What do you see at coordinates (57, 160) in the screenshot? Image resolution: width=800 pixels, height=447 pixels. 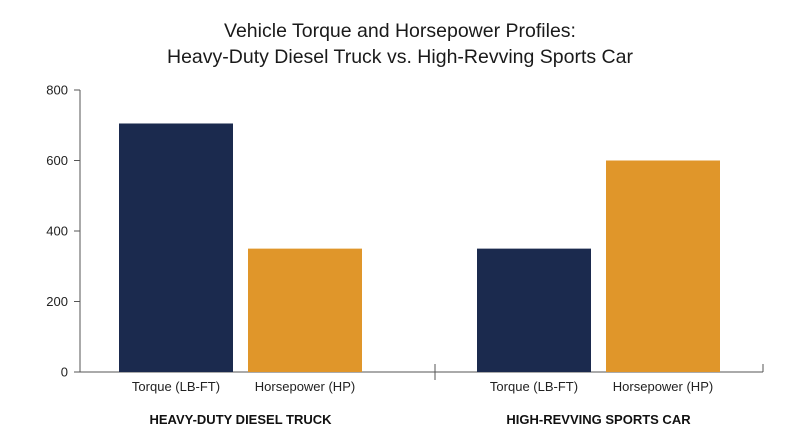 I see `y-tick-label: 600` at bounding box center [57, 160].